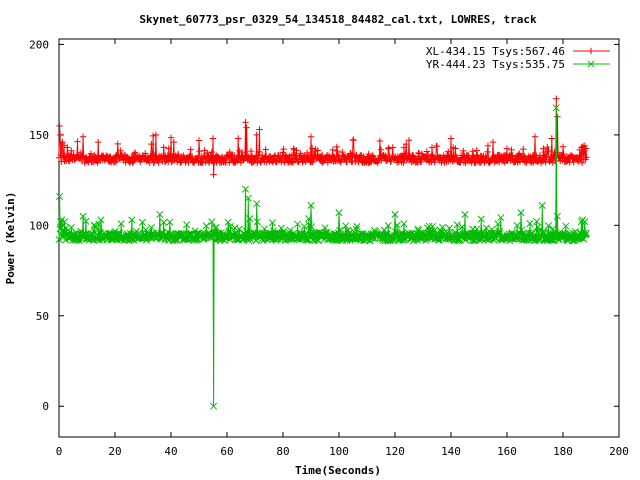  I want to click on x-tick-label: 80, so click(282, 451).